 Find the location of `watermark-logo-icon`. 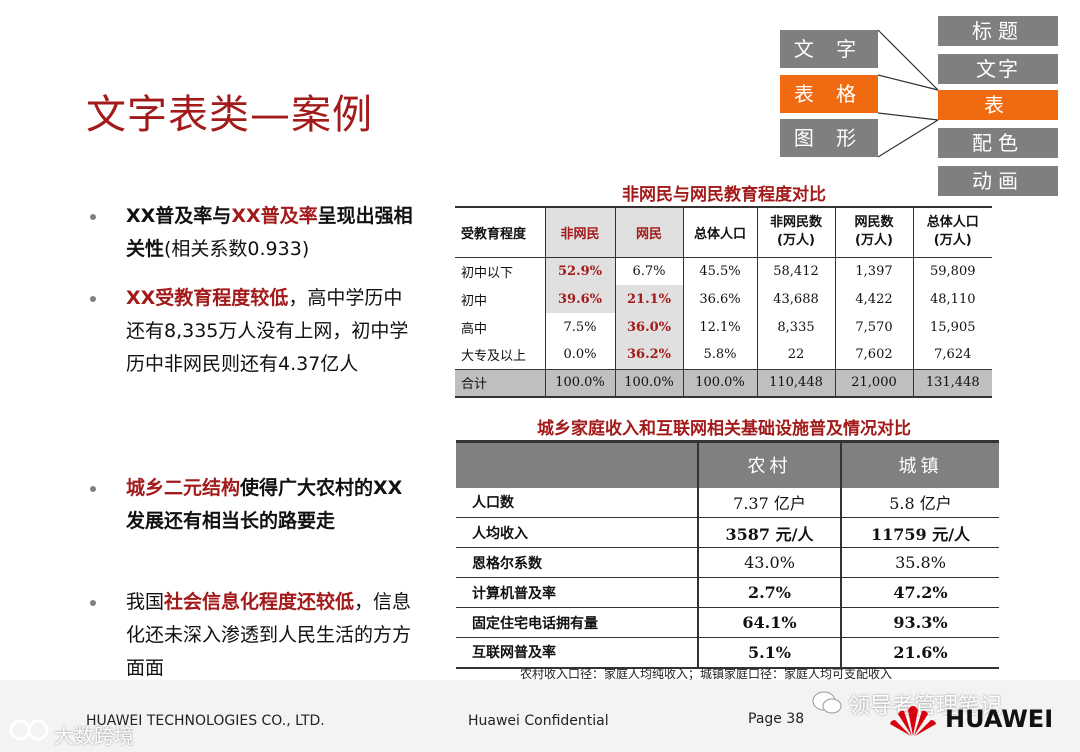

watermark-logo-icon is located at coordinates (29, 730).